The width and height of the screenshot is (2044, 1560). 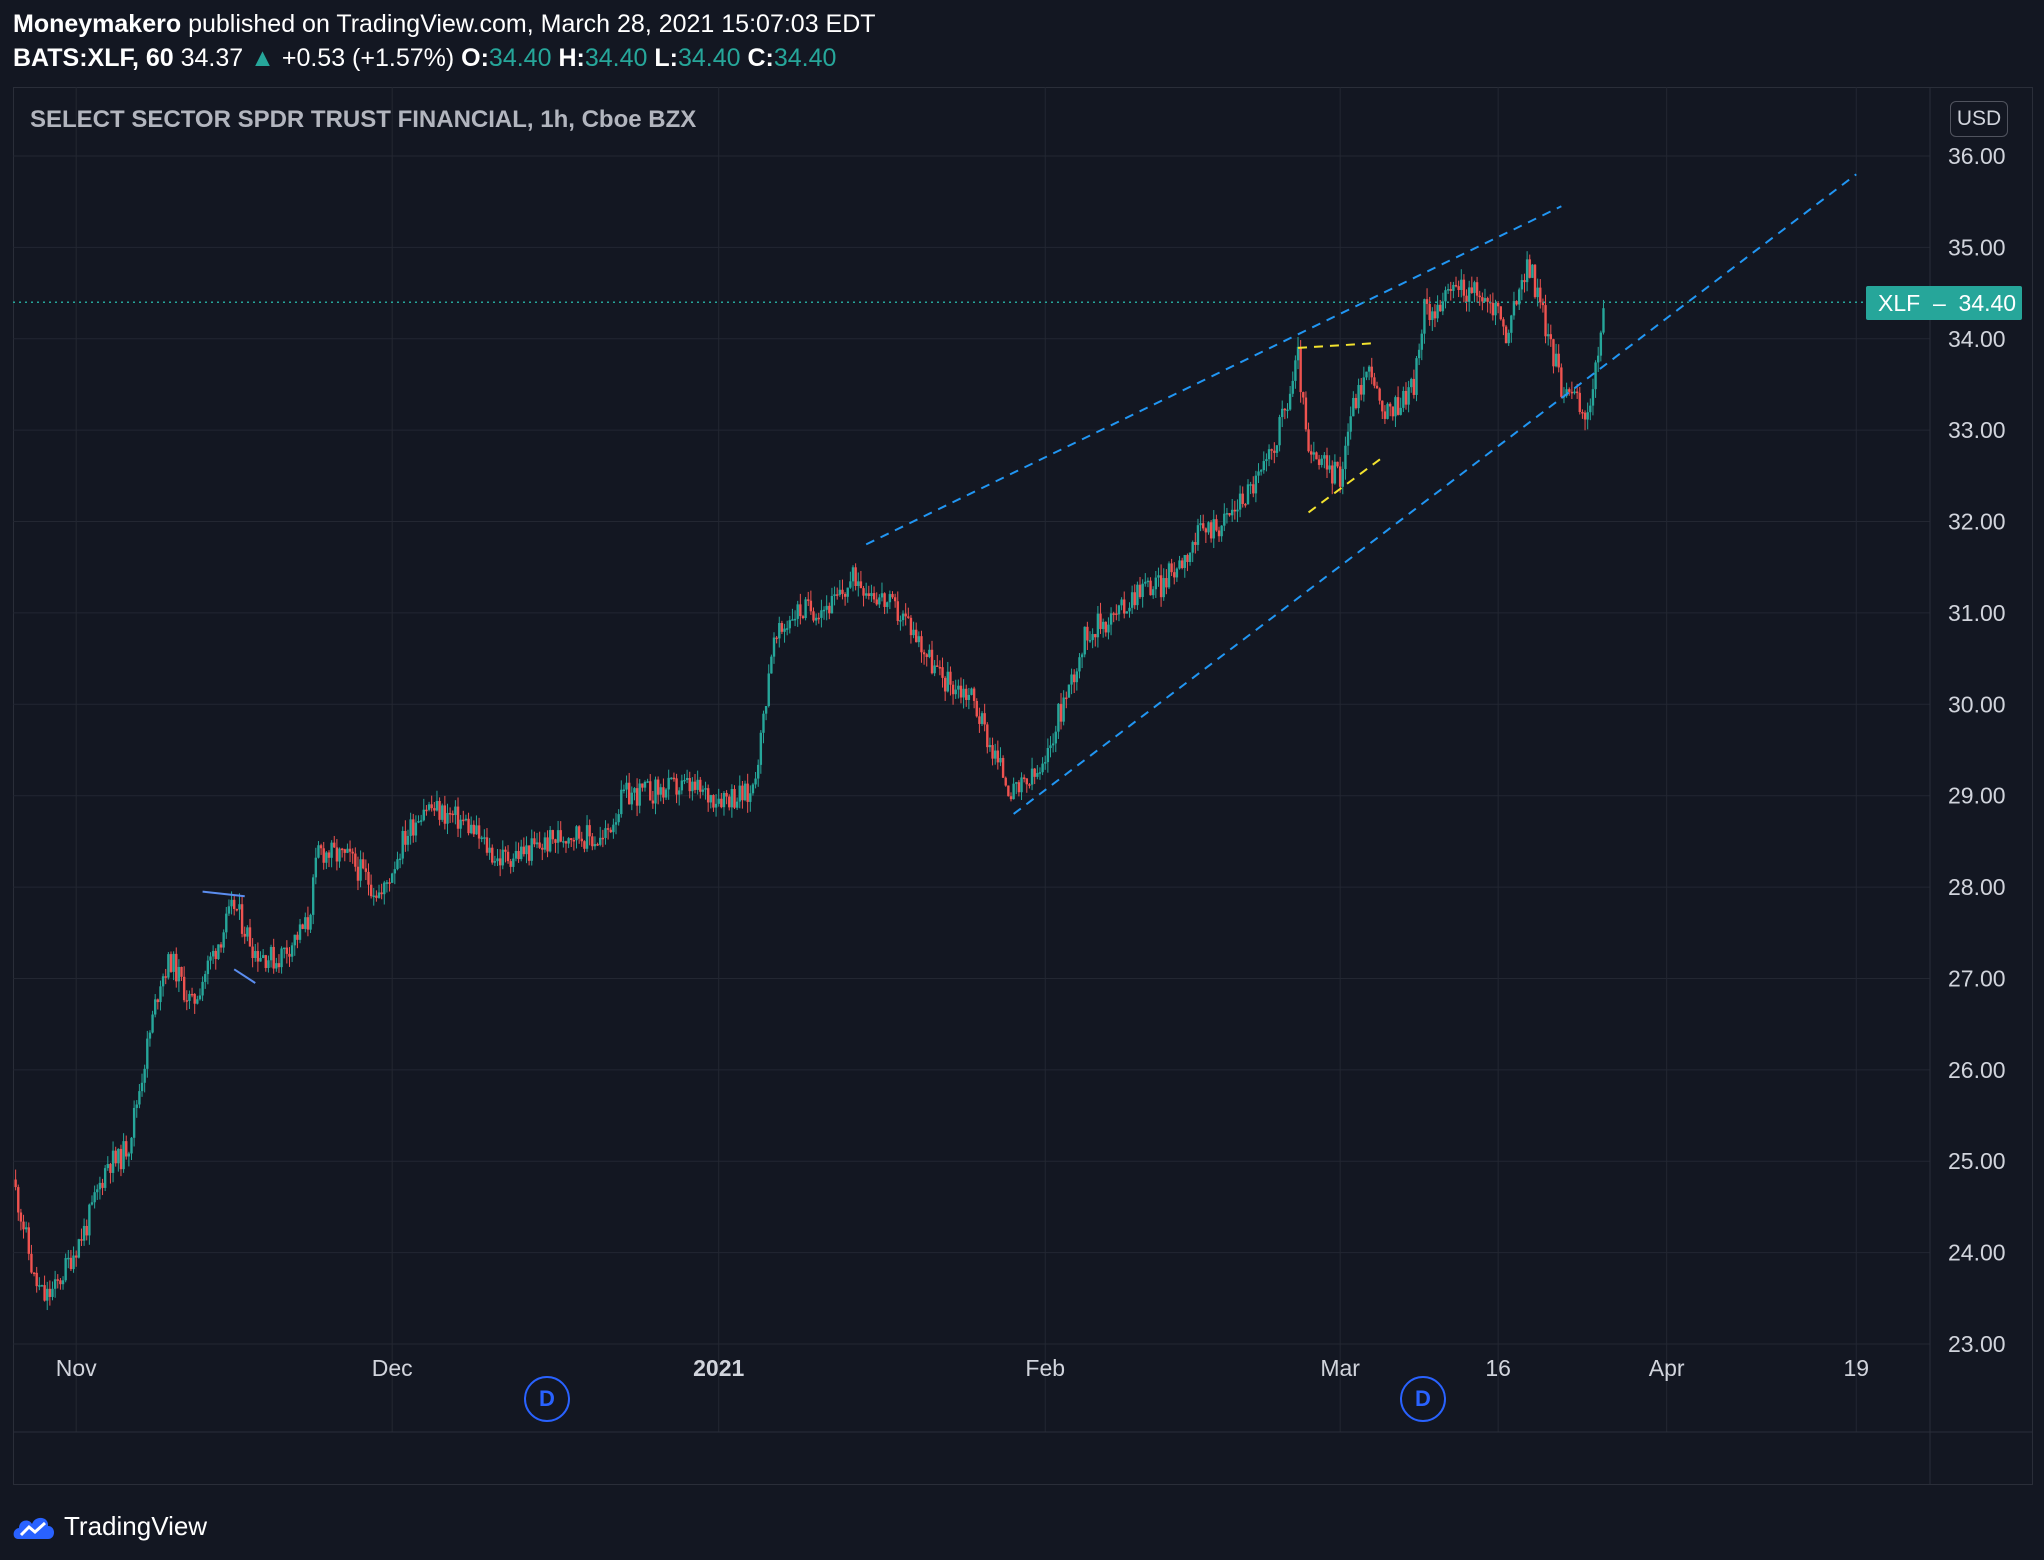 What do you see at coordinates (1979, 119) in the screenshot?
I see `currency-button: USD` at bounding box center [1979, 119].